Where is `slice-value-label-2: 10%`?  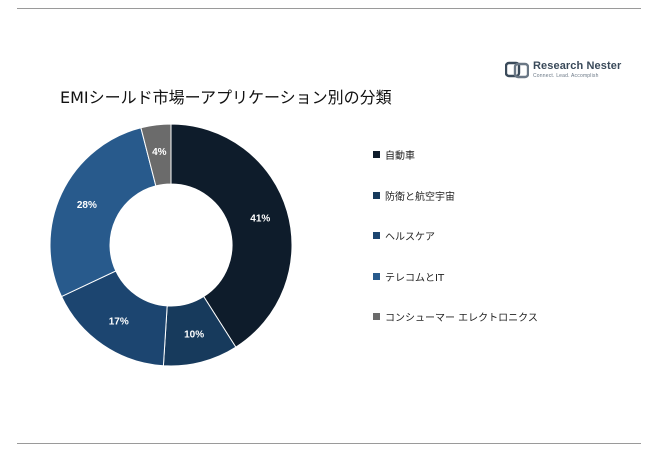
slice-value-label-2: 10% is located at coordinates (194, 335).